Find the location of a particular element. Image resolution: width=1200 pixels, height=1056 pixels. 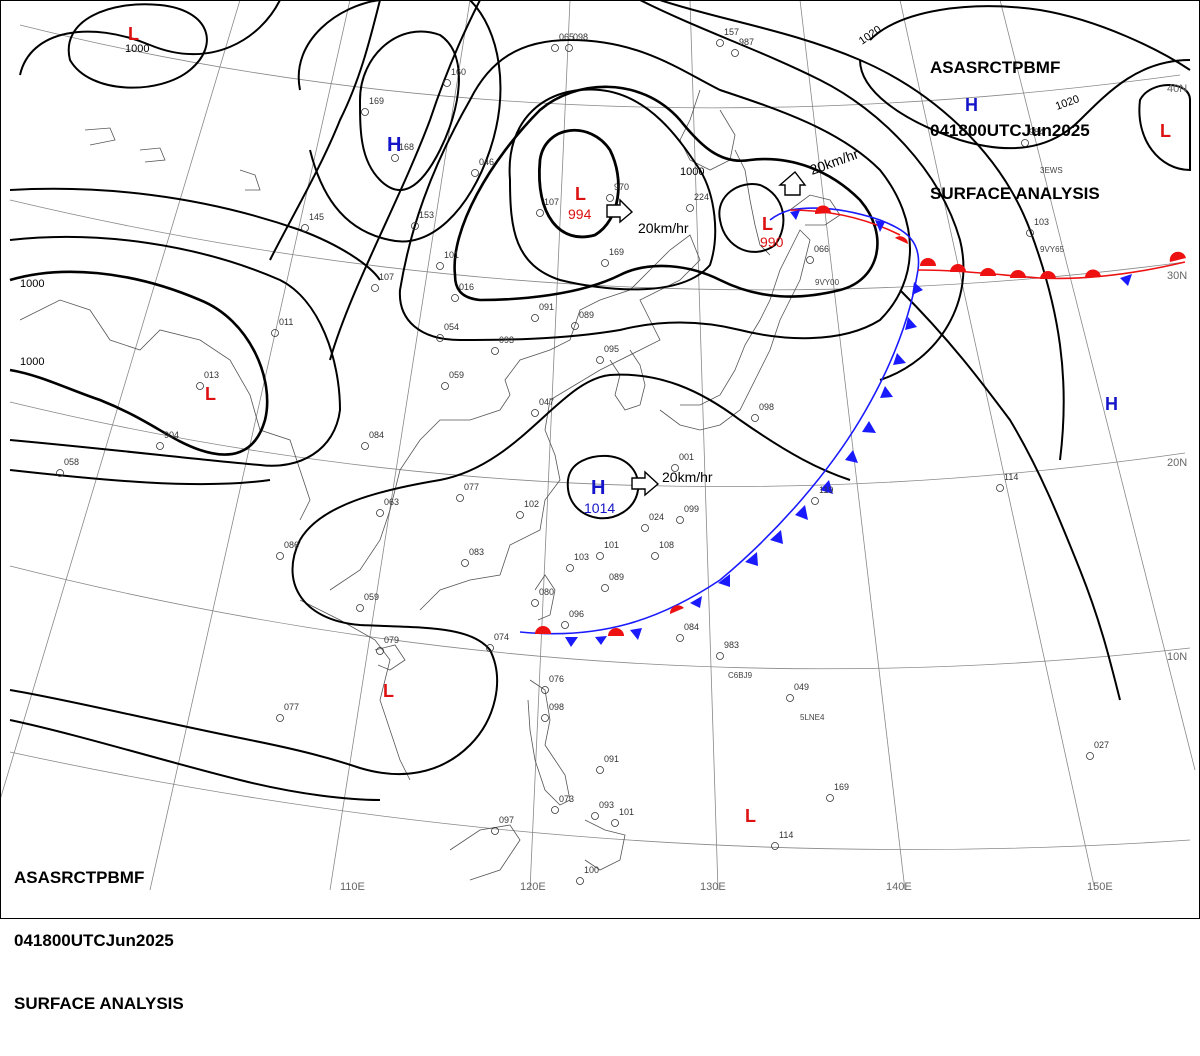

station-pressure: 083 is located at coordinates (476, 552).